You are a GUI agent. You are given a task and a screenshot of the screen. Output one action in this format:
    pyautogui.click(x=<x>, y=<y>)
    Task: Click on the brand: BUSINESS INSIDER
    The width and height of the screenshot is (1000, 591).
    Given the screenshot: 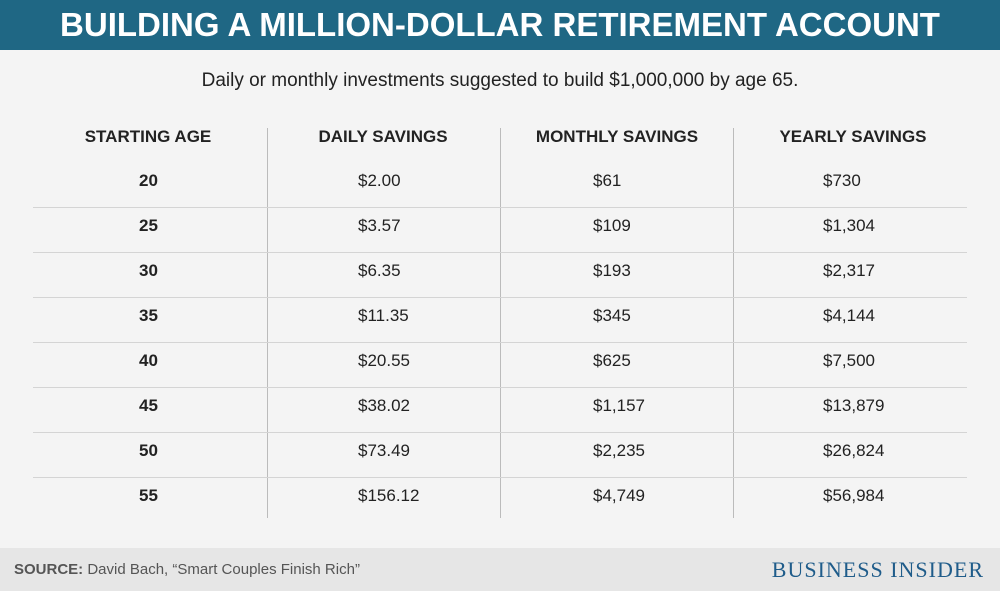 What is the action you would take?
    pyautogui.click(x=877, y=569)
    